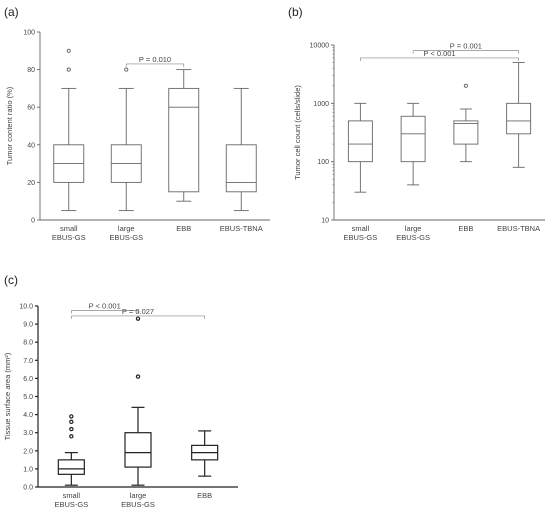 The height and width of the screenshot is (514, 550). I want to click on y-tick-label: 5.0, so click(28, 397).